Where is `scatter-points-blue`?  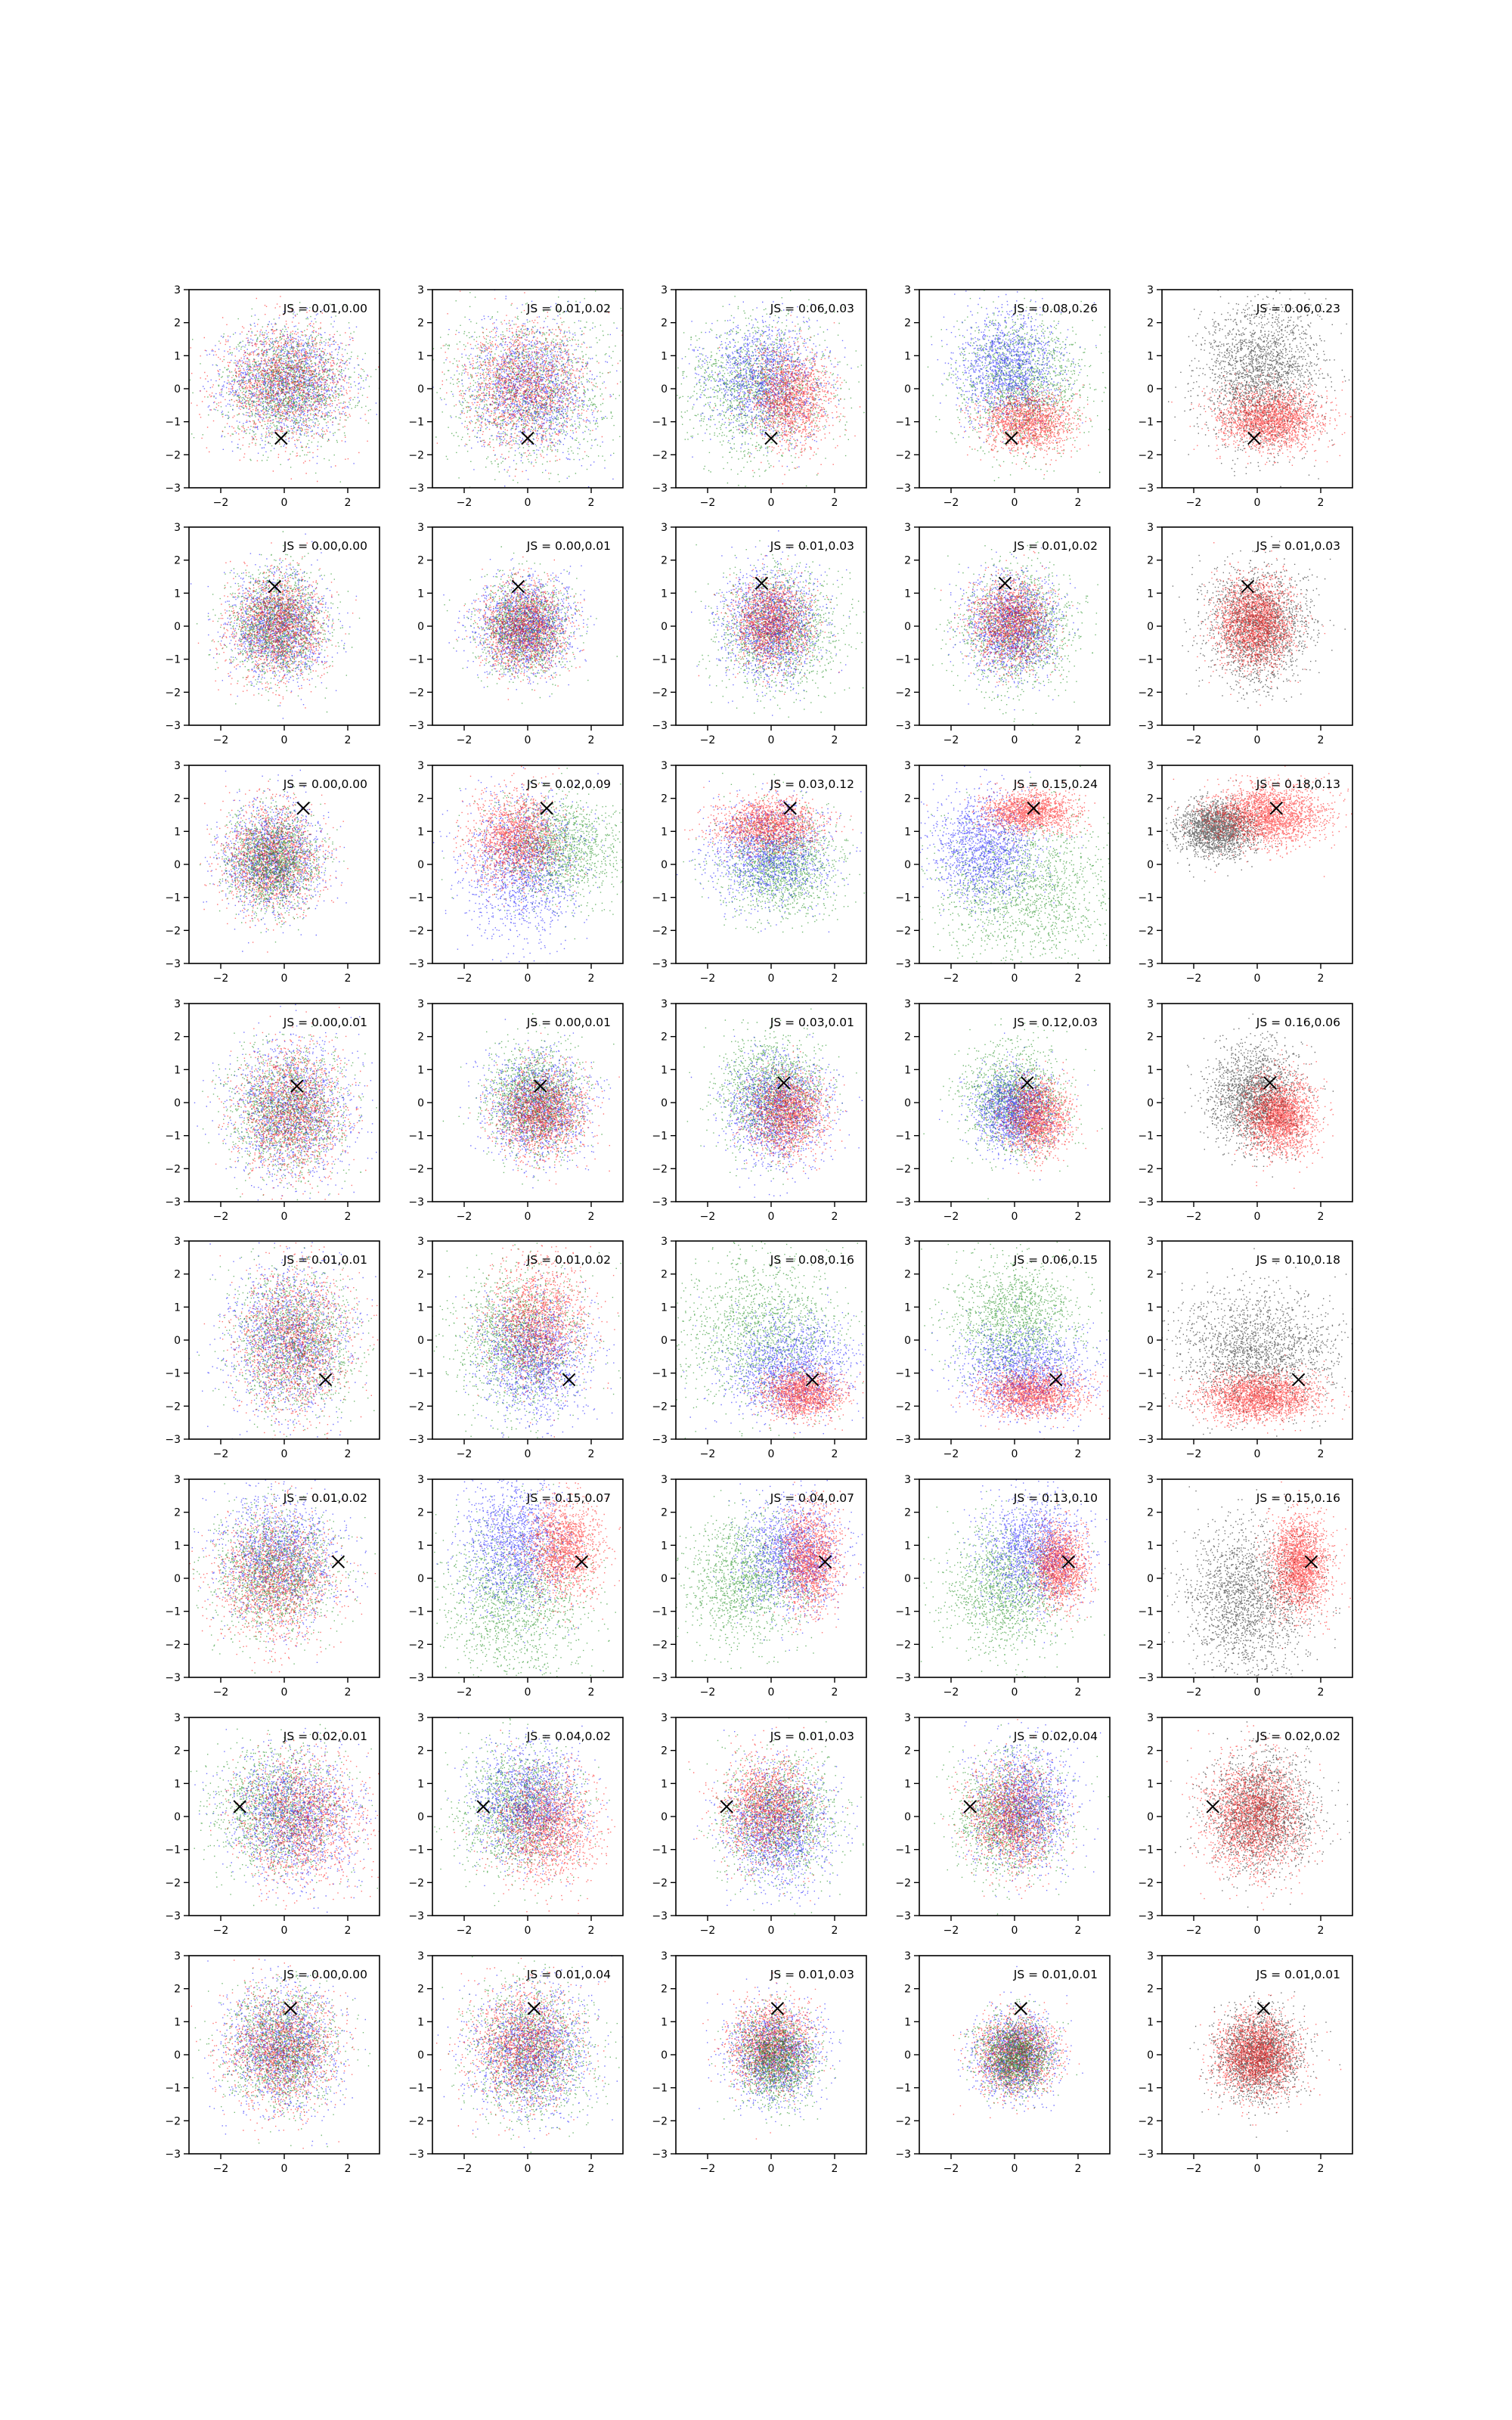
scatter-points-blue is located at coordinates (1024, 1370).